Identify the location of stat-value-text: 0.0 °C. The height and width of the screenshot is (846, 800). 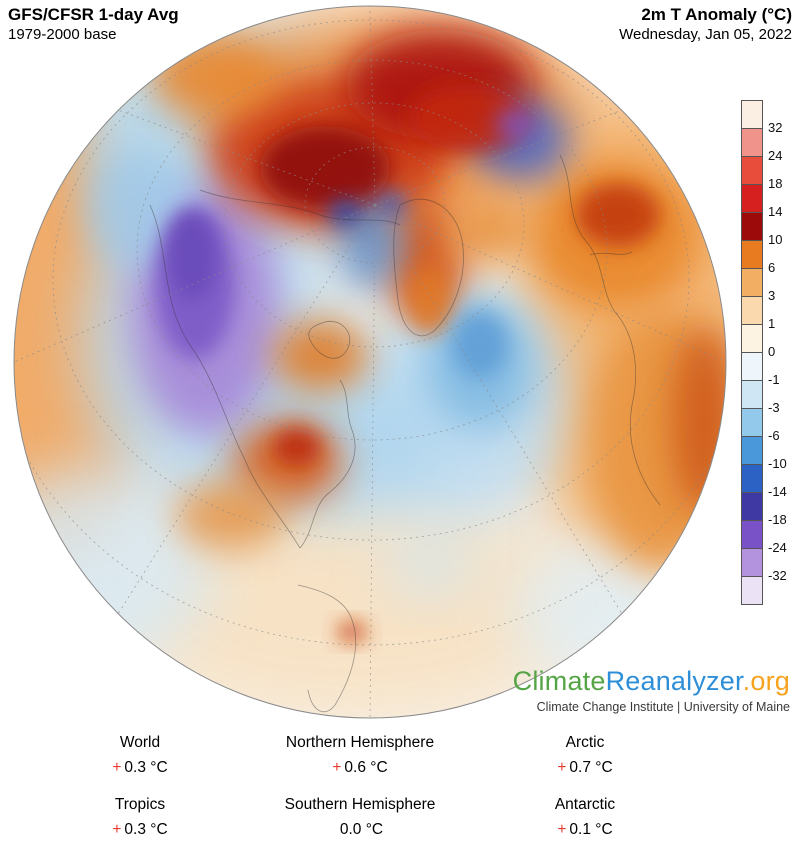
(361, 829).